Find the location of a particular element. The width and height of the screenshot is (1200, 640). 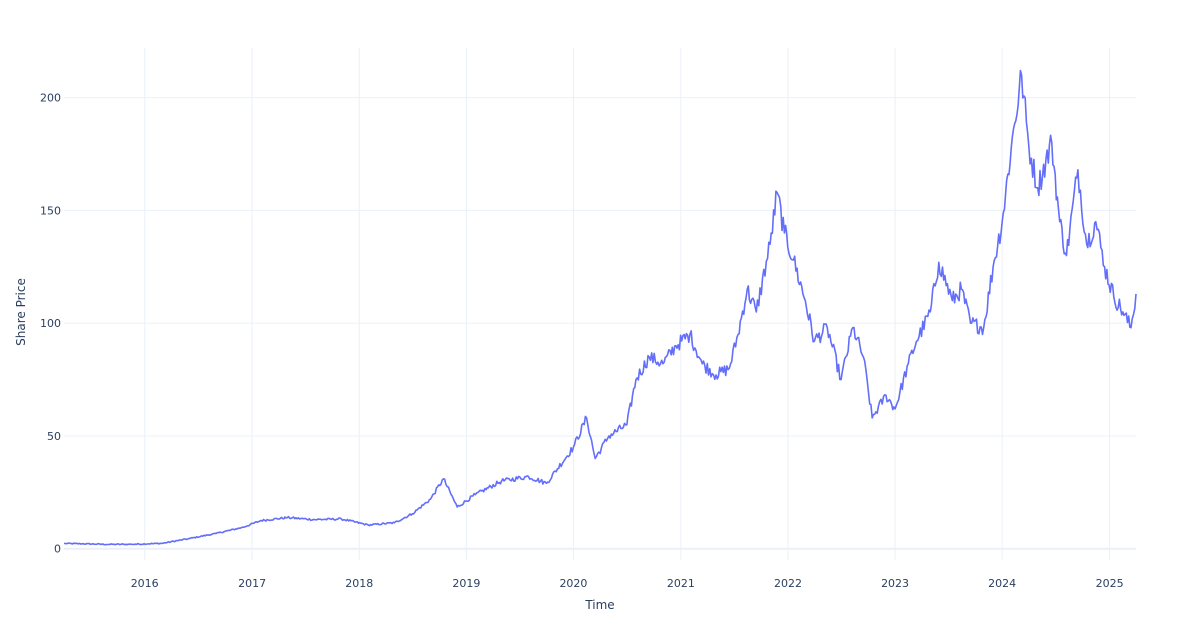

x-tick-label: 2019 is located at coordinates (466, 583).